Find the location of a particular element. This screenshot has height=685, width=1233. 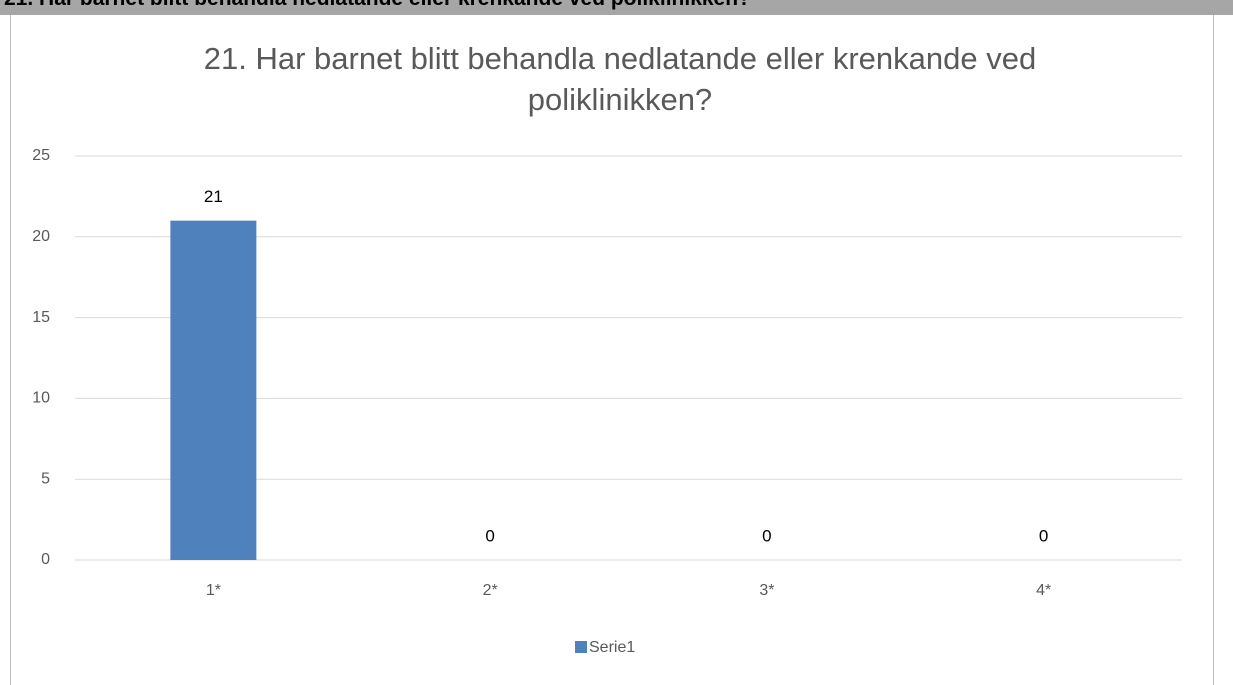

y-tick-label: 25 is located at coordinates (41, 155).